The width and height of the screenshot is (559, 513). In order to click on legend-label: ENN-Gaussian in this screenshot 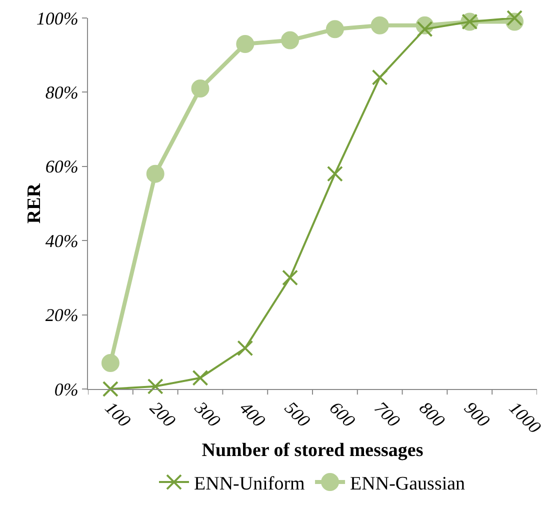, I will do `click(408, 483)`.